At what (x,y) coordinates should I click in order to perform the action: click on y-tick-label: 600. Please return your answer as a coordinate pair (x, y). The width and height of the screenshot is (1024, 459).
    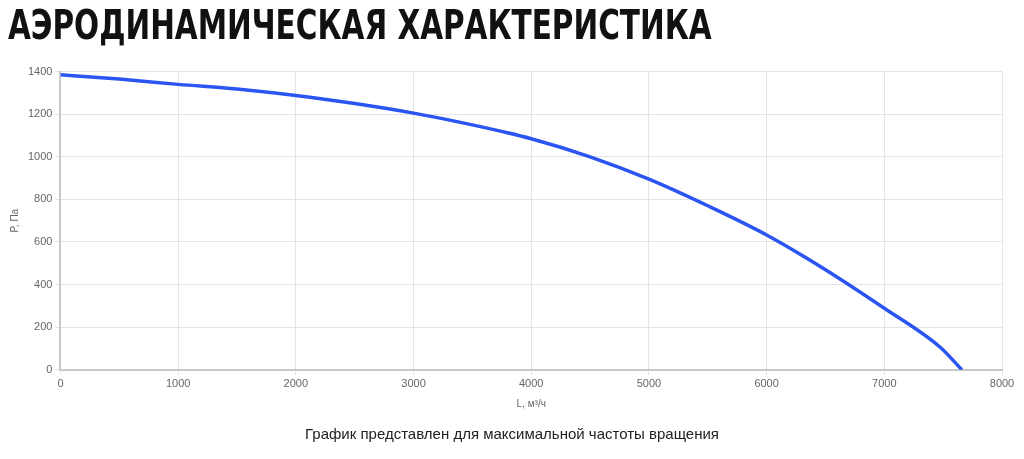
    Looking at the image, I should click on (43, 241).